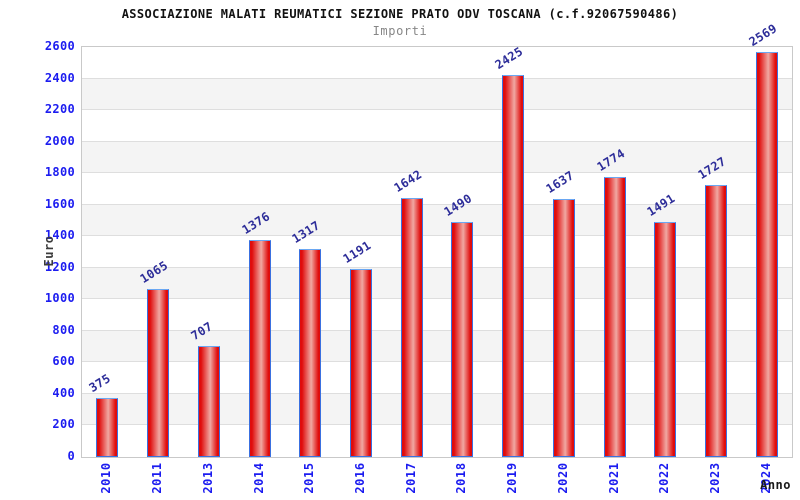 This screenshot has width=800, height=500. What do you see at coordinates (462, 339) in the screenshot?
I see `bar-2018` at bounding box center [462, 339].